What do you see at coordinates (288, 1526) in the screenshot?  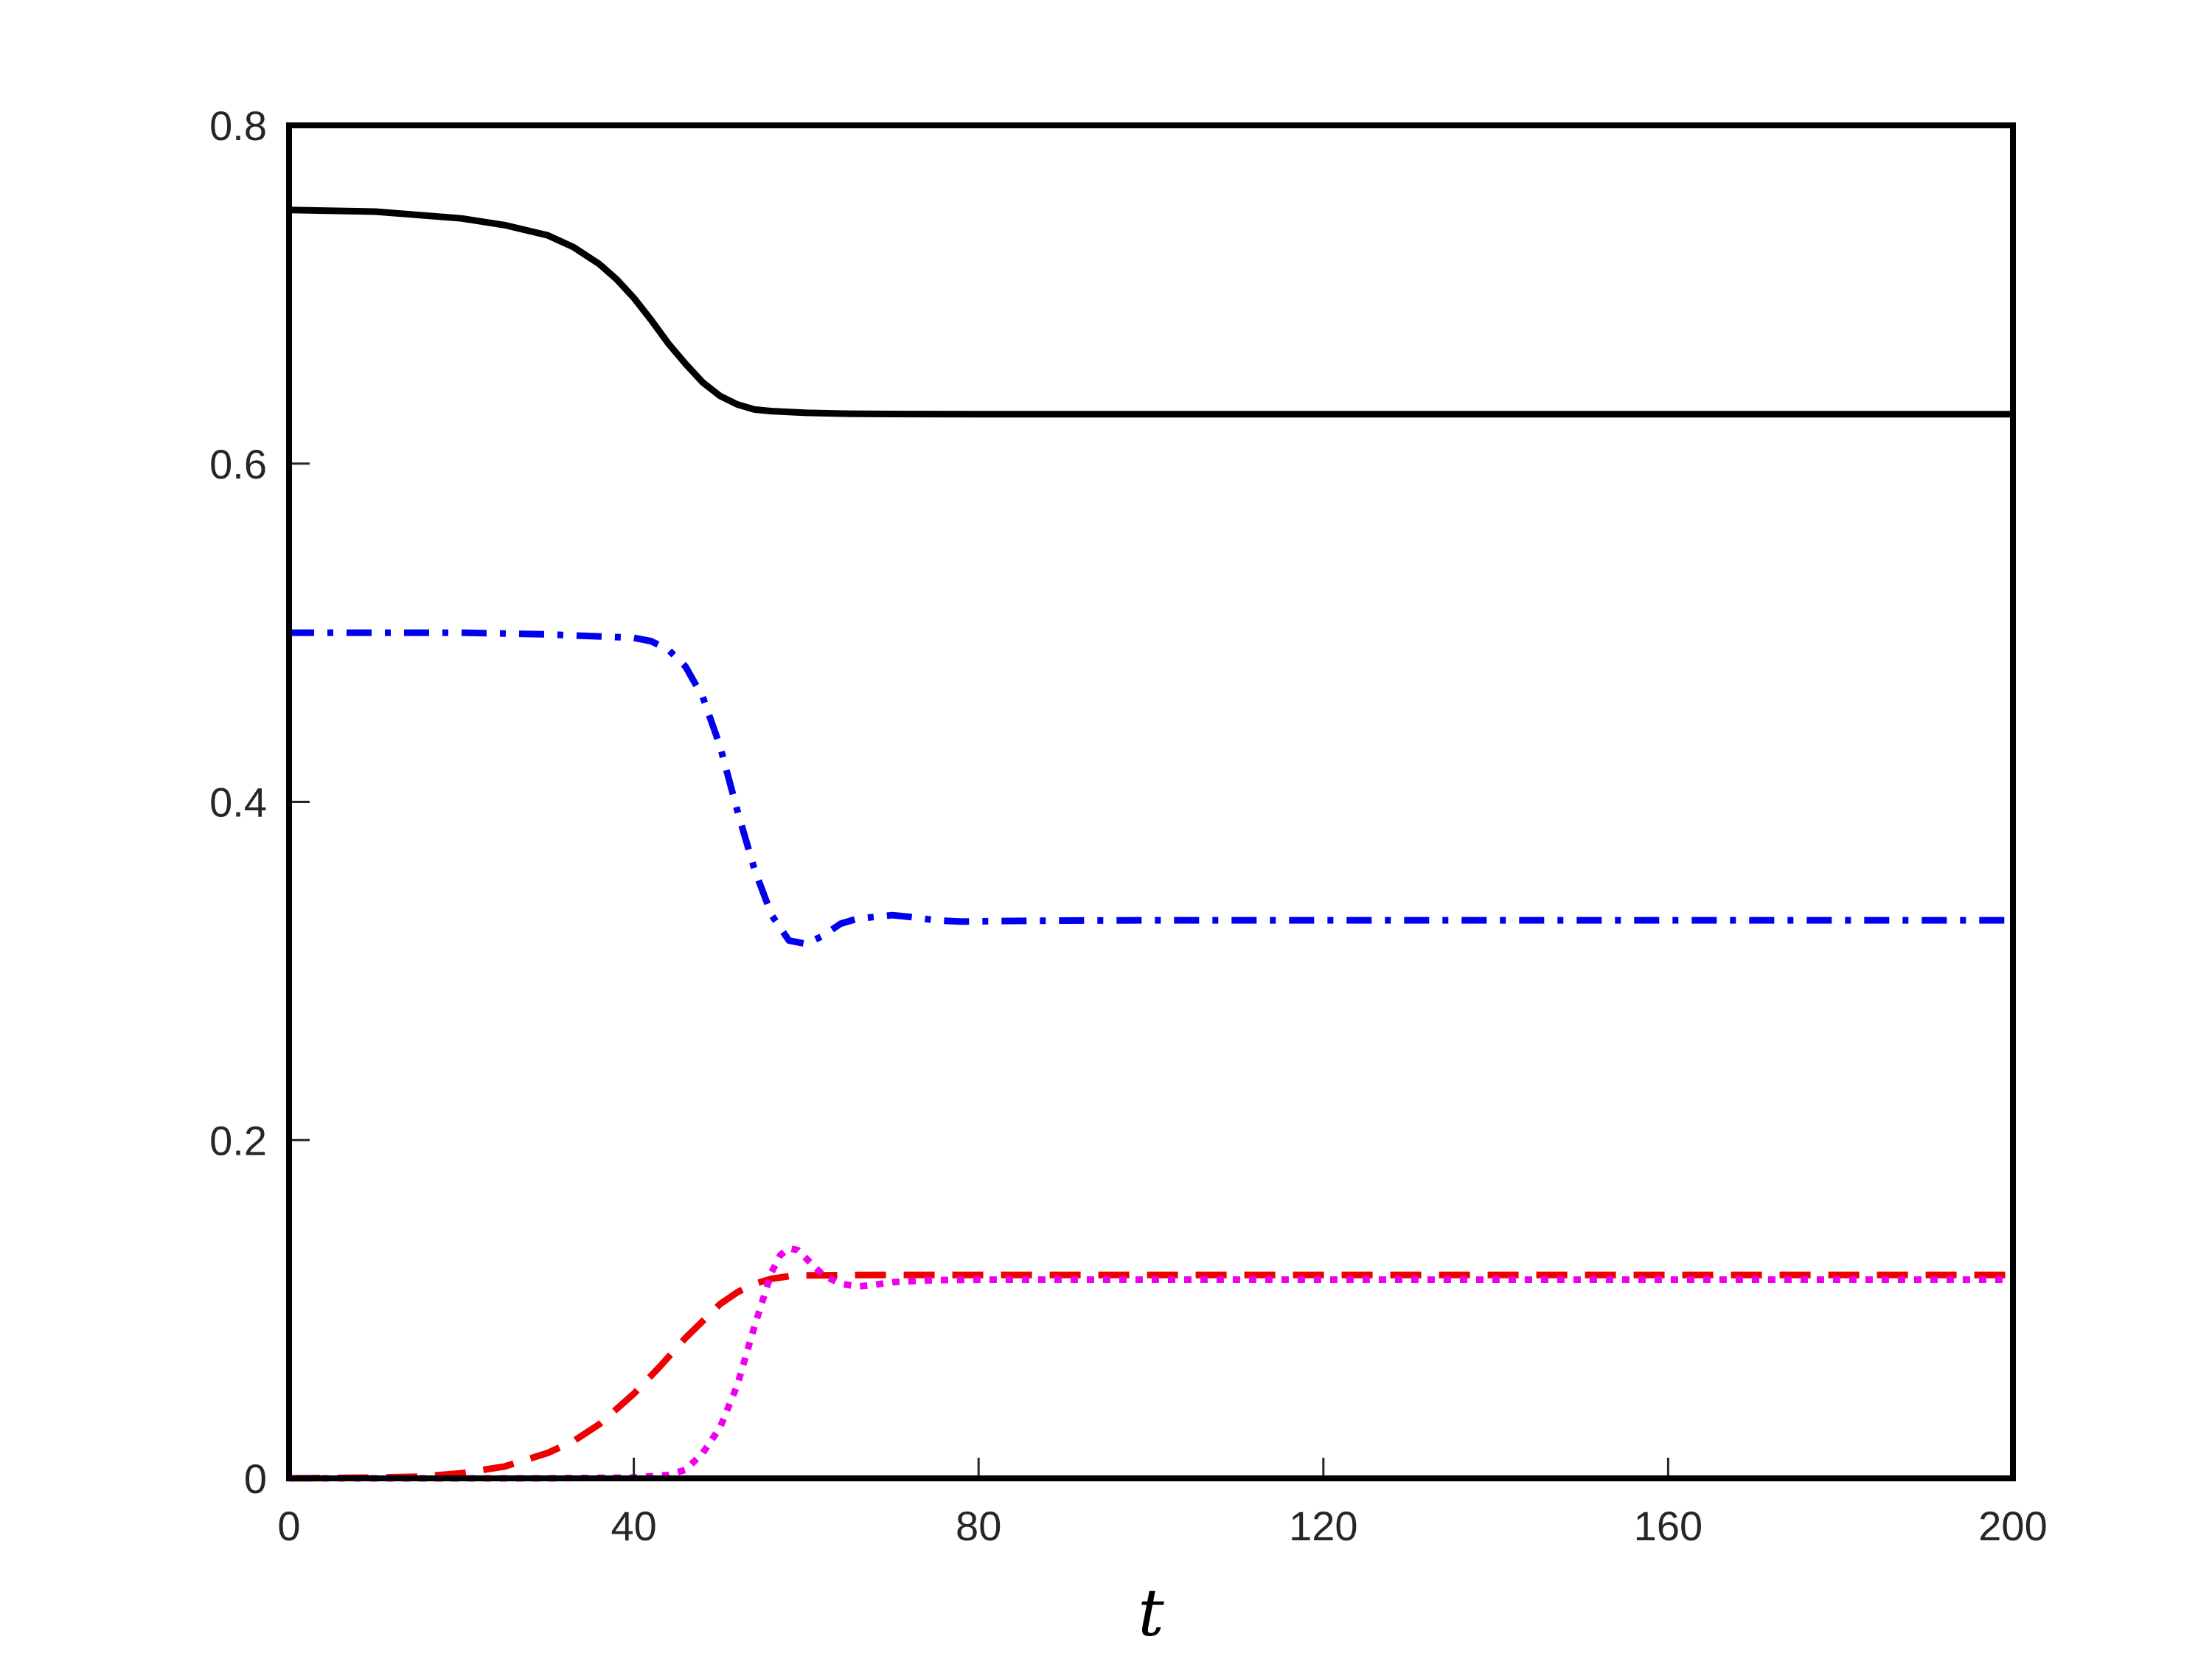 I see `x-tick-label: 0` at bounding box center [288, 1526].